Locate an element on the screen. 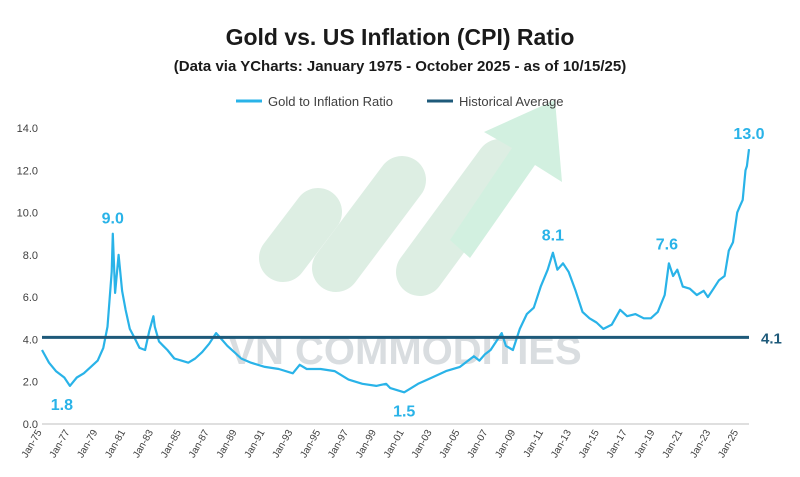  y-tick-label: 2.0 is located at coordinates (30, 383).